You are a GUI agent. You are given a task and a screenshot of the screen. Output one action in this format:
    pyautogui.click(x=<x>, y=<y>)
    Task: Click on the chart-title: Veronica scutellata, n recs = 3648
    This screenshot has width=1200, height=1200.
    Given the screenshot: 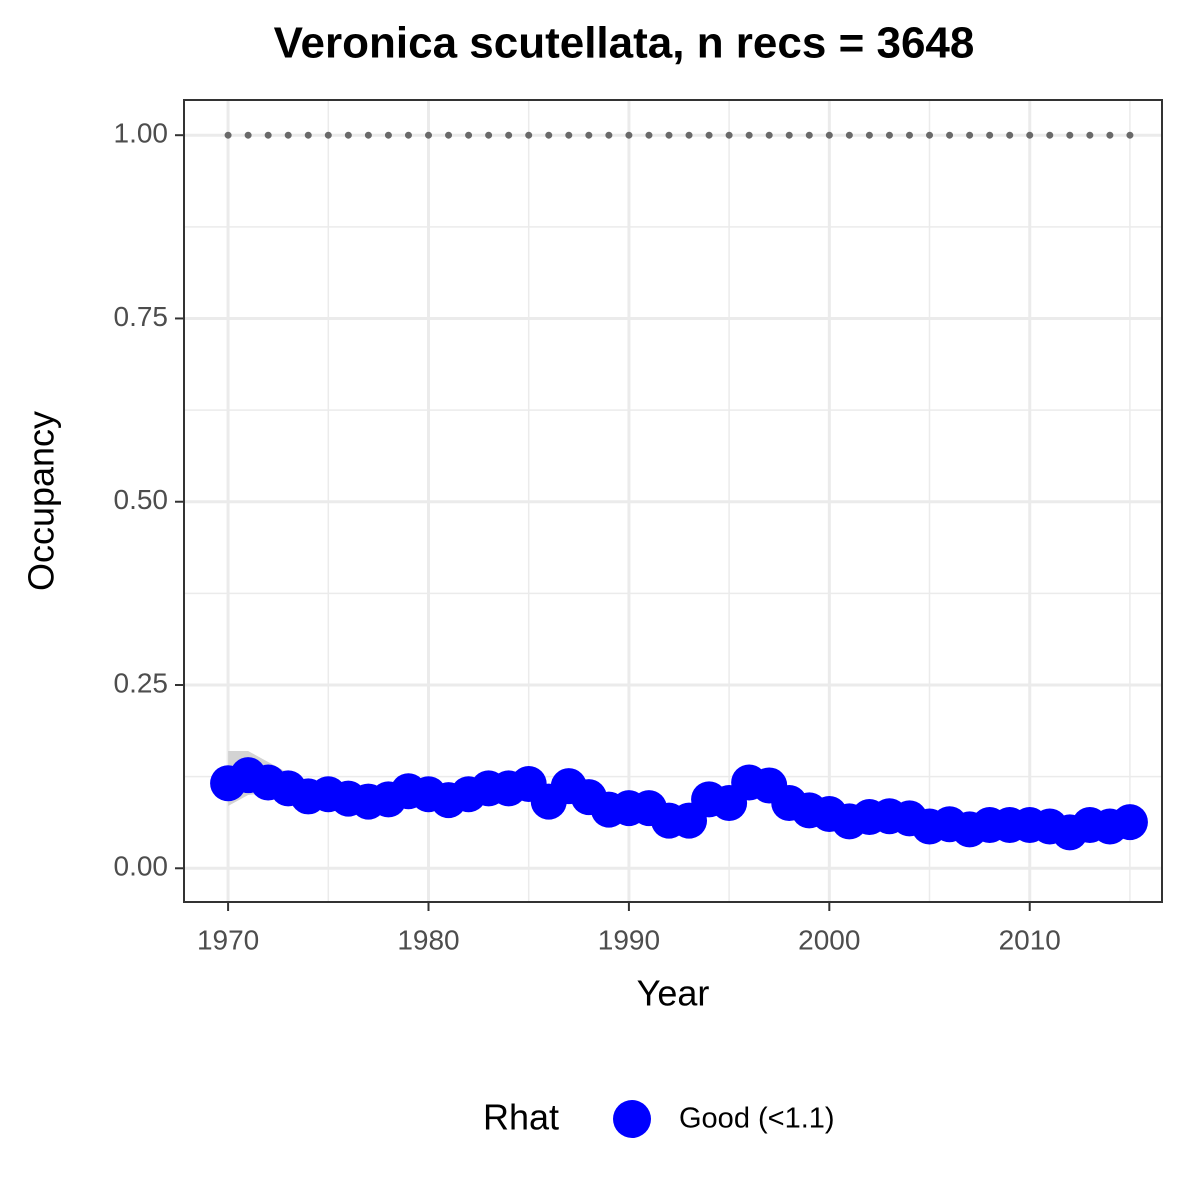 What is the action you would take?
    pyautogui.click(x=624, y=43)
    